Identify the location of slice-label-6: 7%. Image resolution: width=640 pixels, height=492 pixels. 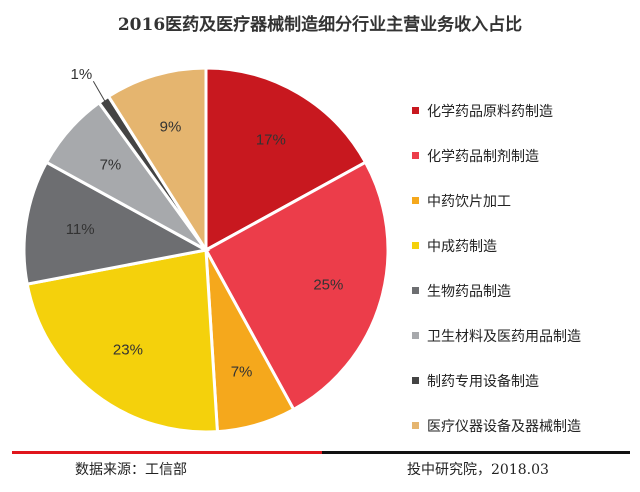
(111, 165).